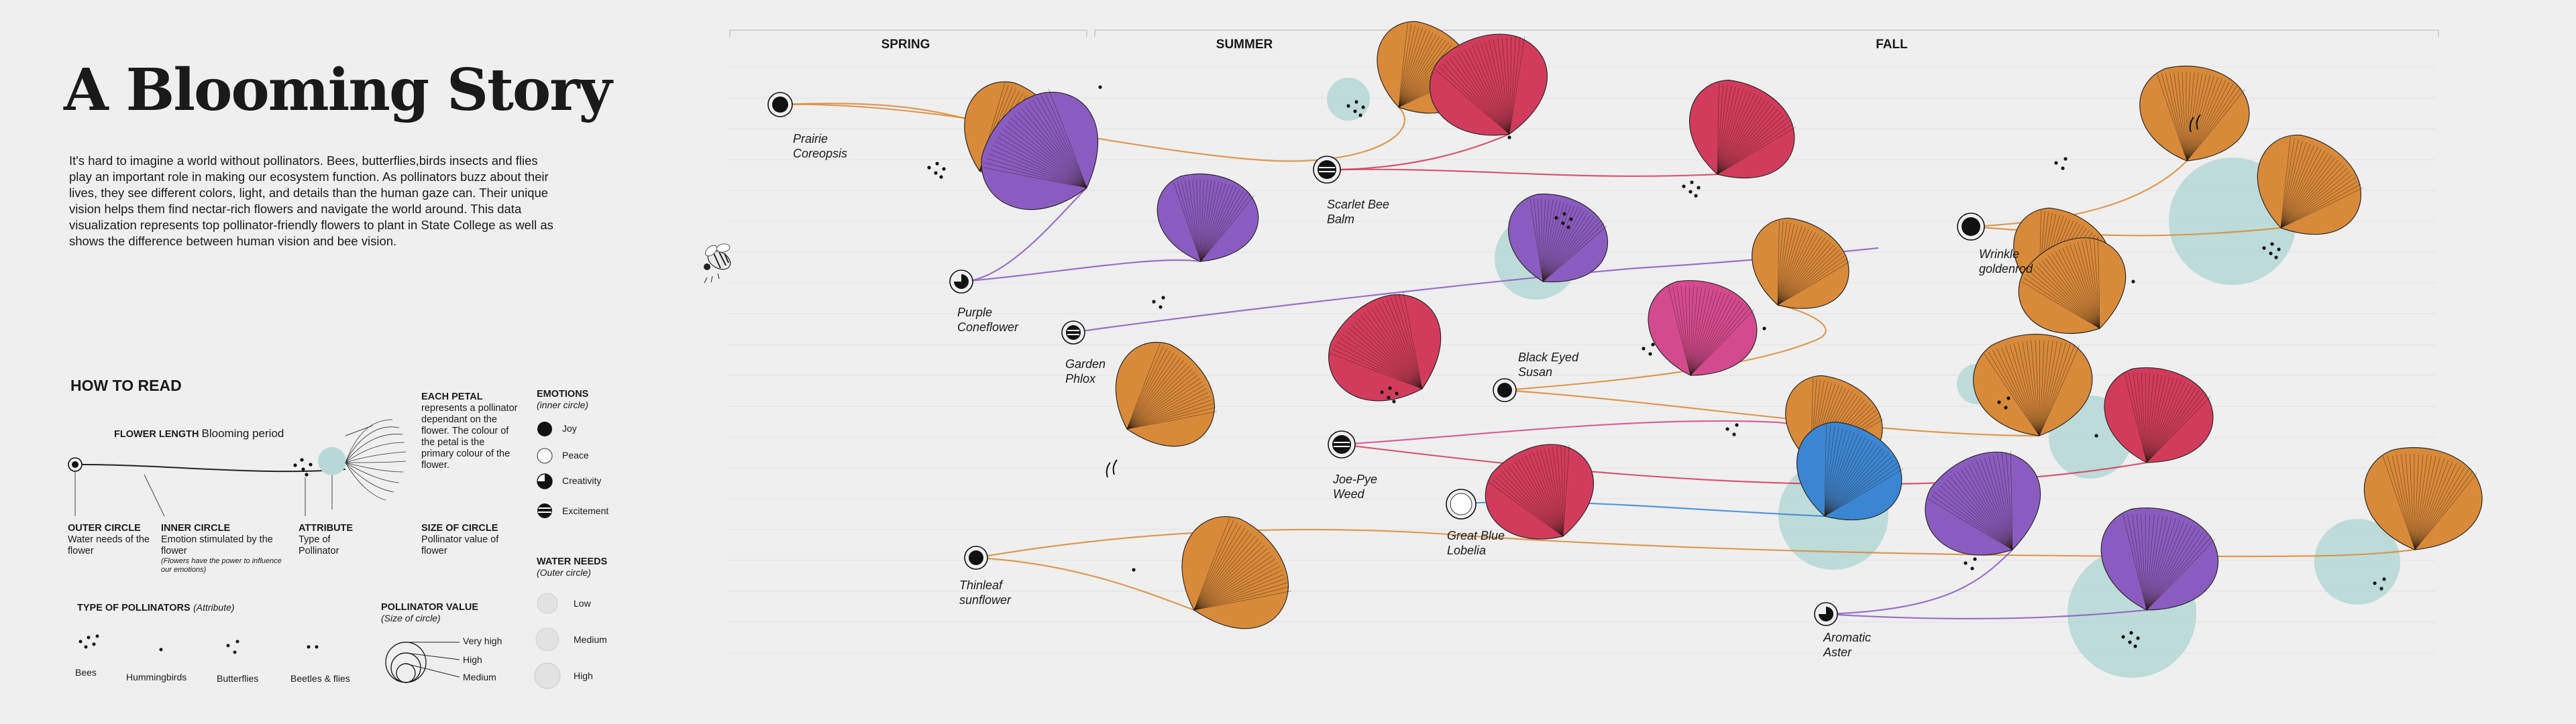 This screenshot has width=2576, height=724. Describe the element at coordinates (332, 461) in the screenshot. I see `sample-value-circle` at that location.